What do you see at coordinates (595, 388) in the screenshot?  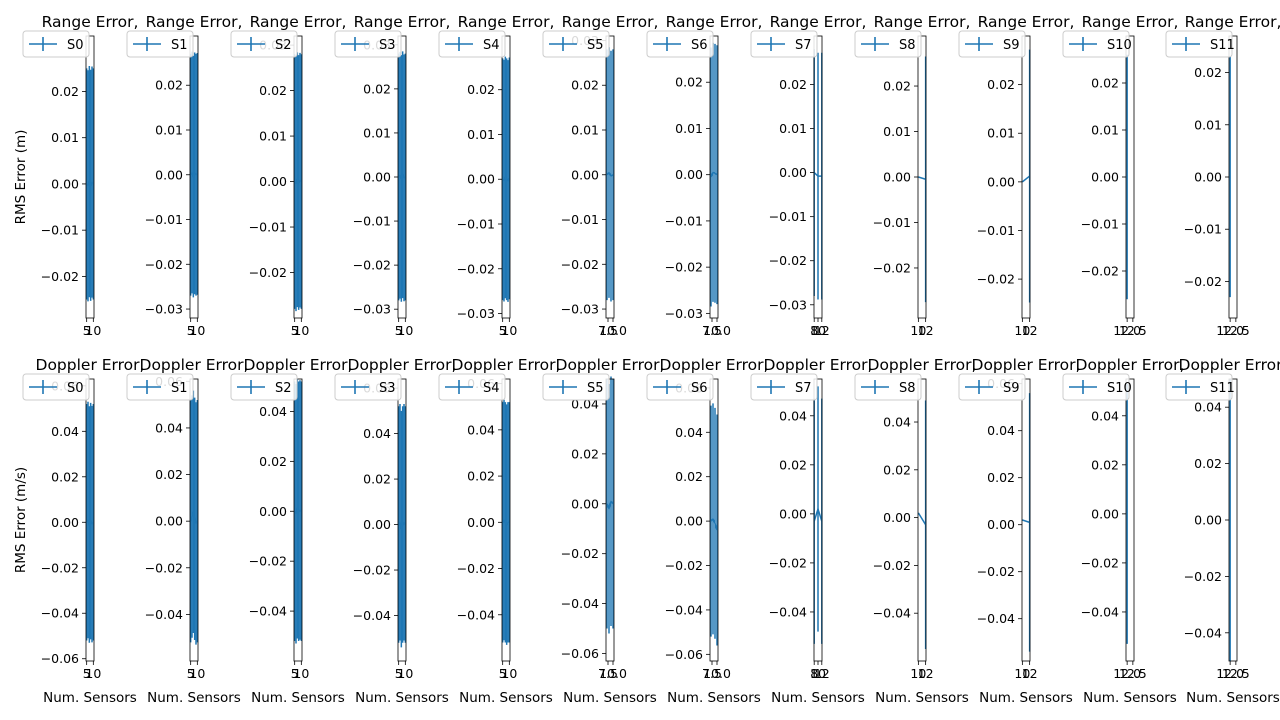 I see `legend-label: S5` at bounding box center [595, 388].